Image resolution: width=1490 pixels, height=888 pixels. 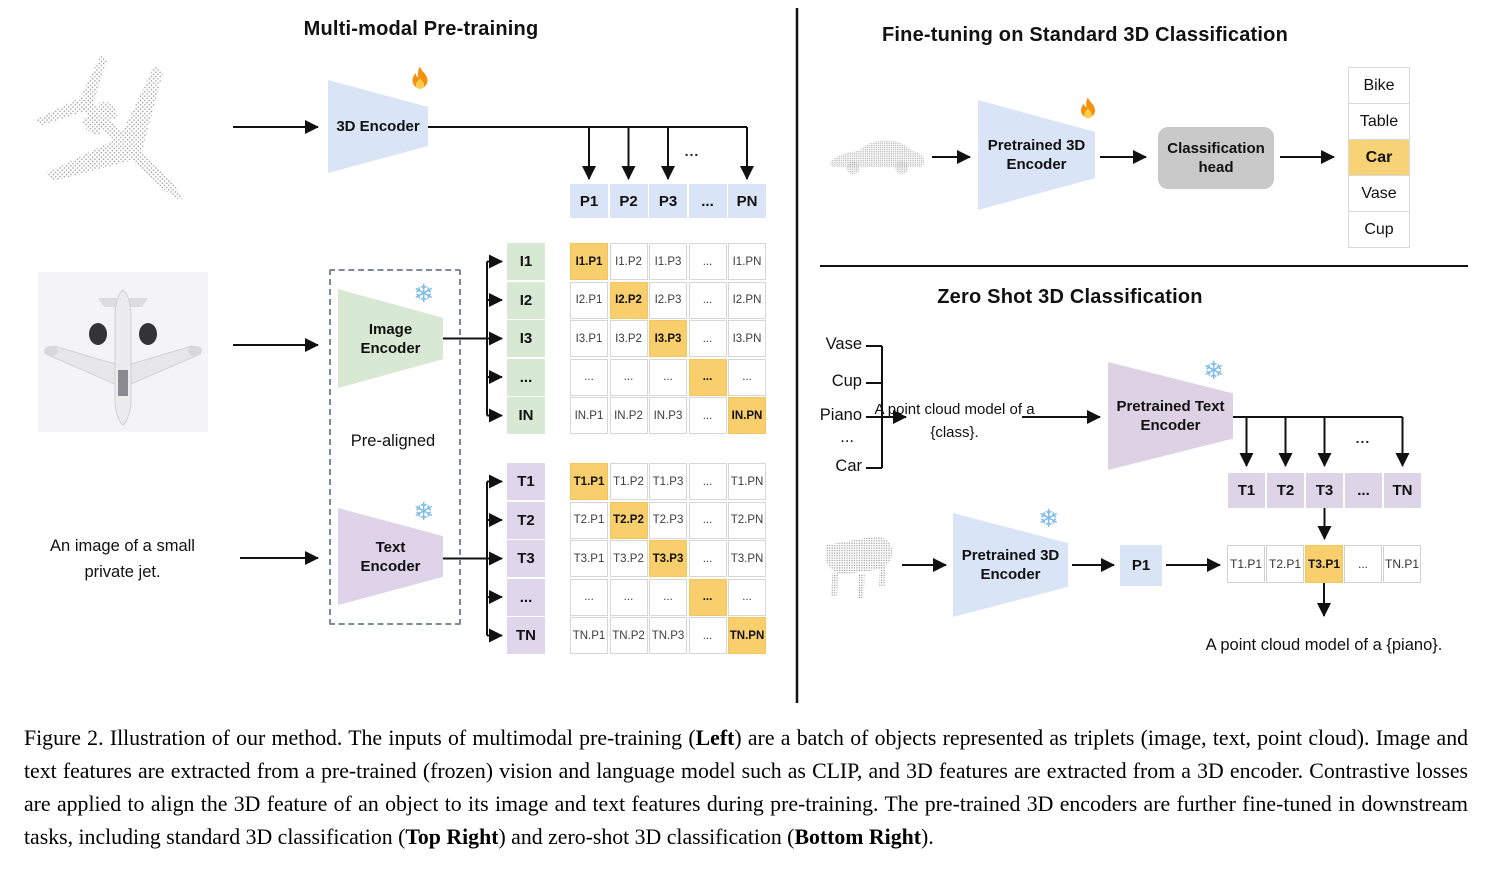 I want to click on similarity-cell: T2.P1, so click(x=1285, y=564).